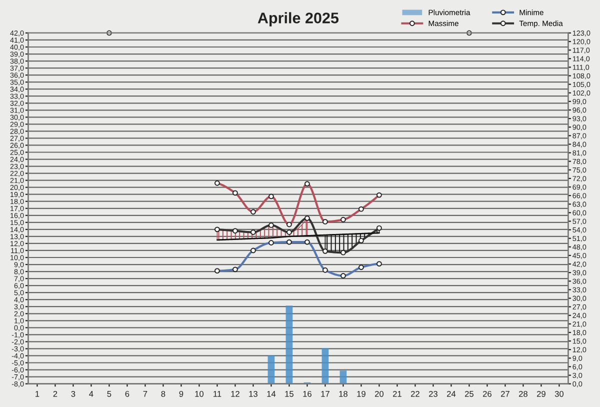  Describe the element at coordinates (55, 393) in the screenshot. I see `x-tick-label: 2` at that location.